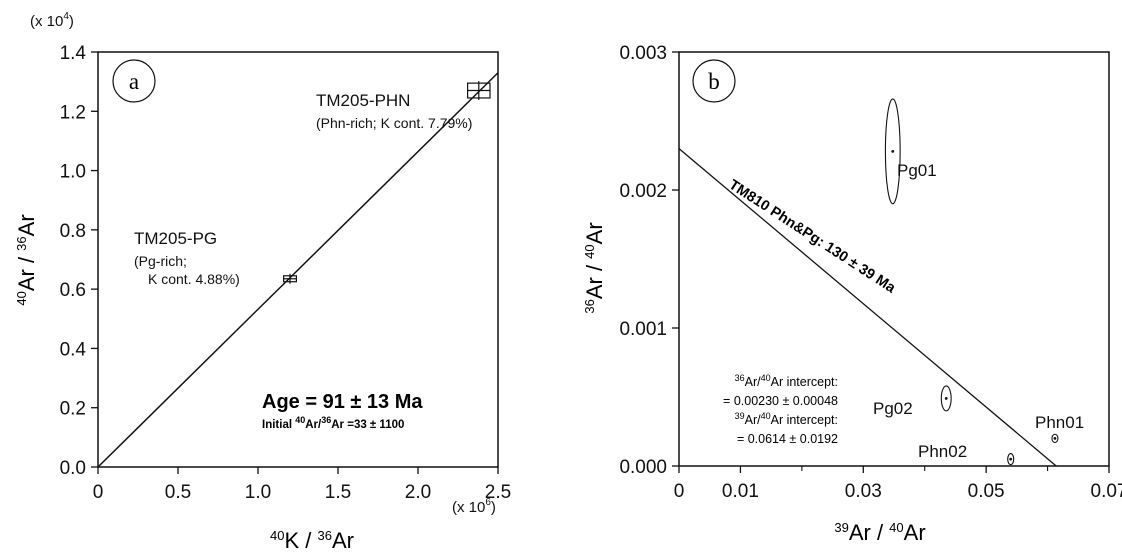 The width and height of the screenshot is (1122, 556). I want to click on x-tick-label: 2.5, so click(498, 492).